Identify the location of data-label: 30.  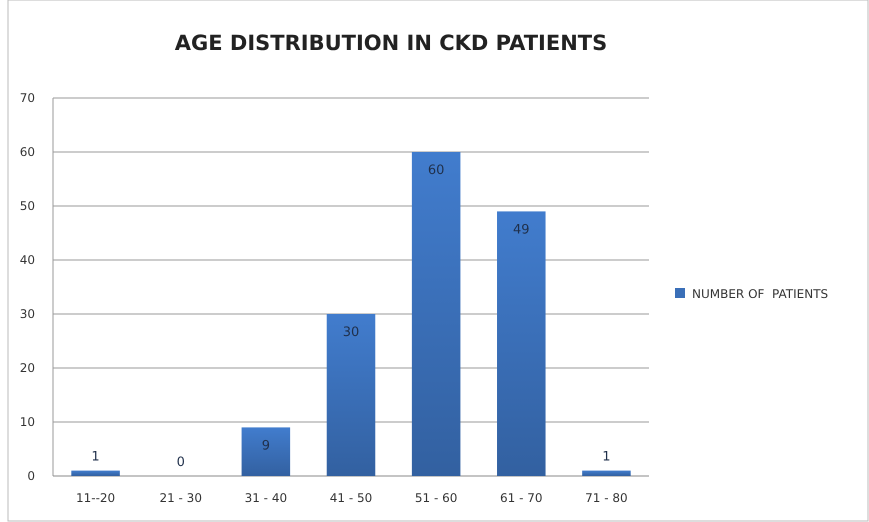
(351, 332).